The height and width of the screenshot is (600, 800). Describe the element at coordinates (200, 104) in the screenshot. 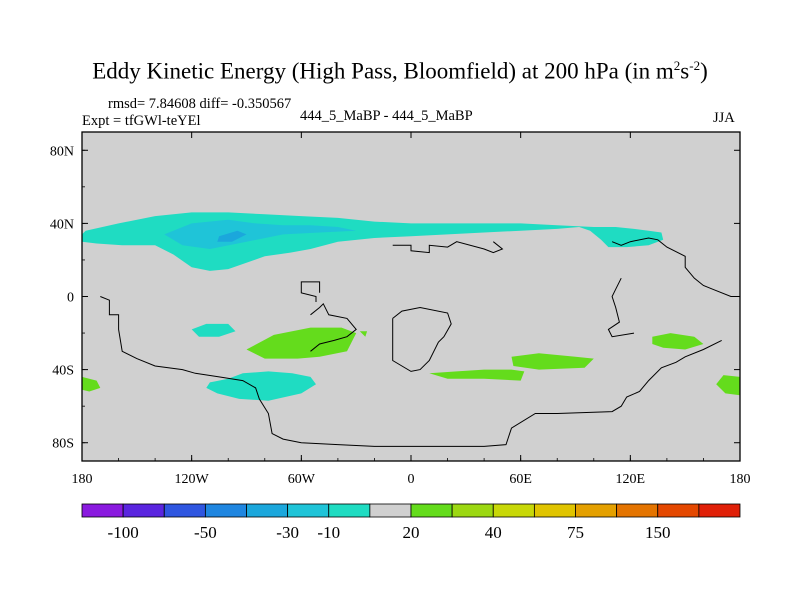

I see `rmsd-diff-label: rmsd= 7.84608 diff= -0.350567` at that location.